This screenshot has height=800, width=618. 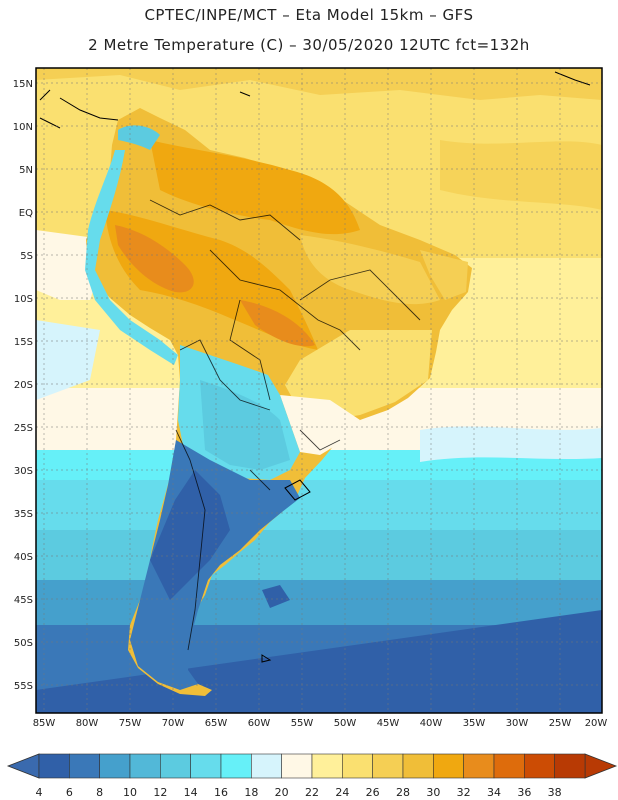 I want to click on lon-label: 25W, so click(x=560, y=723).